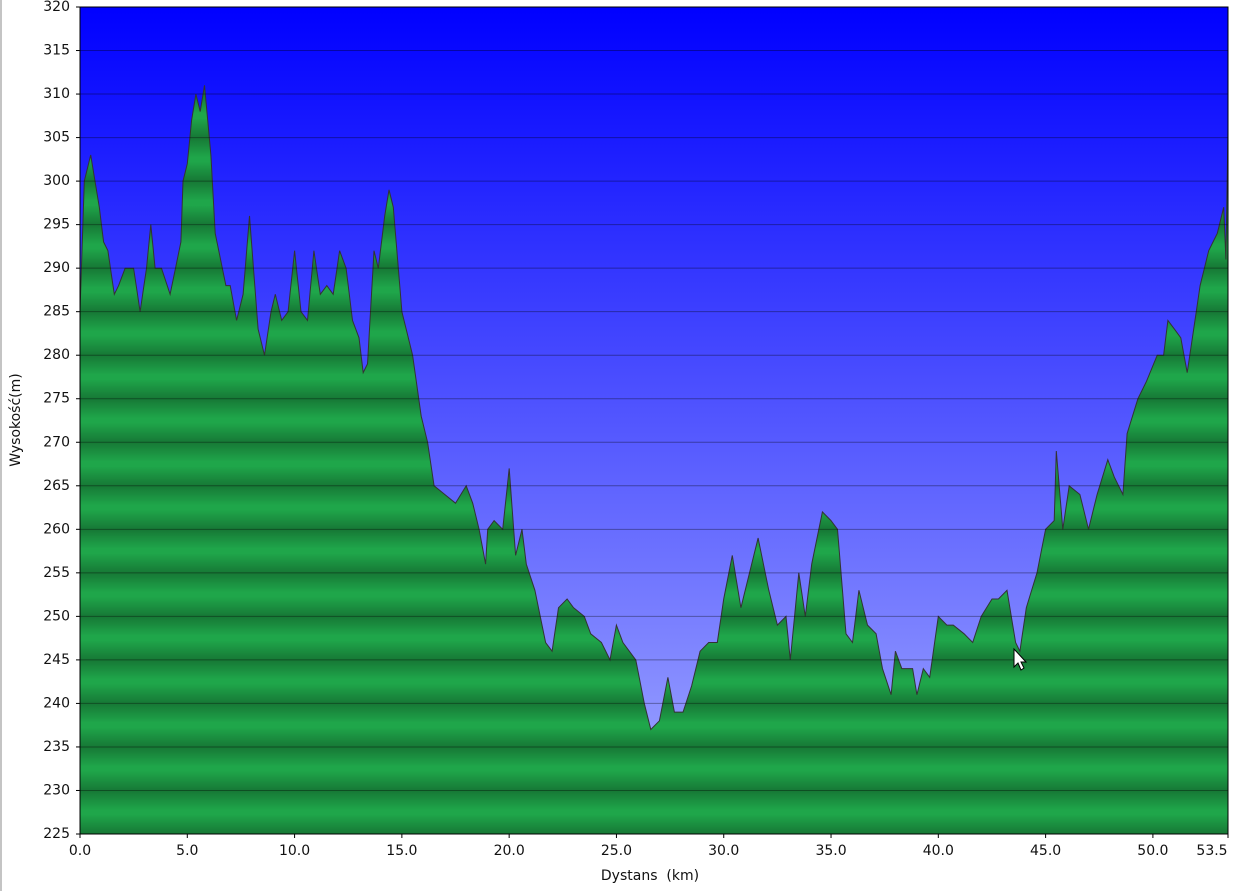 This screenshot has width=1235, height=891. What do you see at coordinates (616, 851) in the screenshot?
I see `x-tick-label: 25.0` at bounding box center [616, 851].